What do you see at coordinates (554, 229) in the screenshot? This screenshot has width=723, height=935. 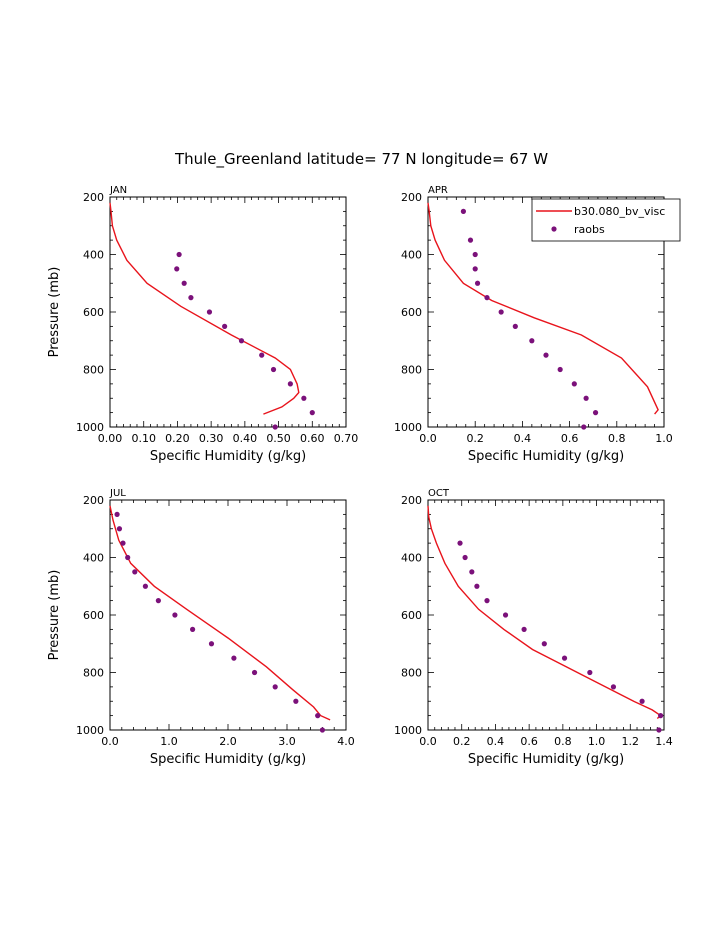 I see `legend-raobs-swatch` at bounding box center [554, 229].